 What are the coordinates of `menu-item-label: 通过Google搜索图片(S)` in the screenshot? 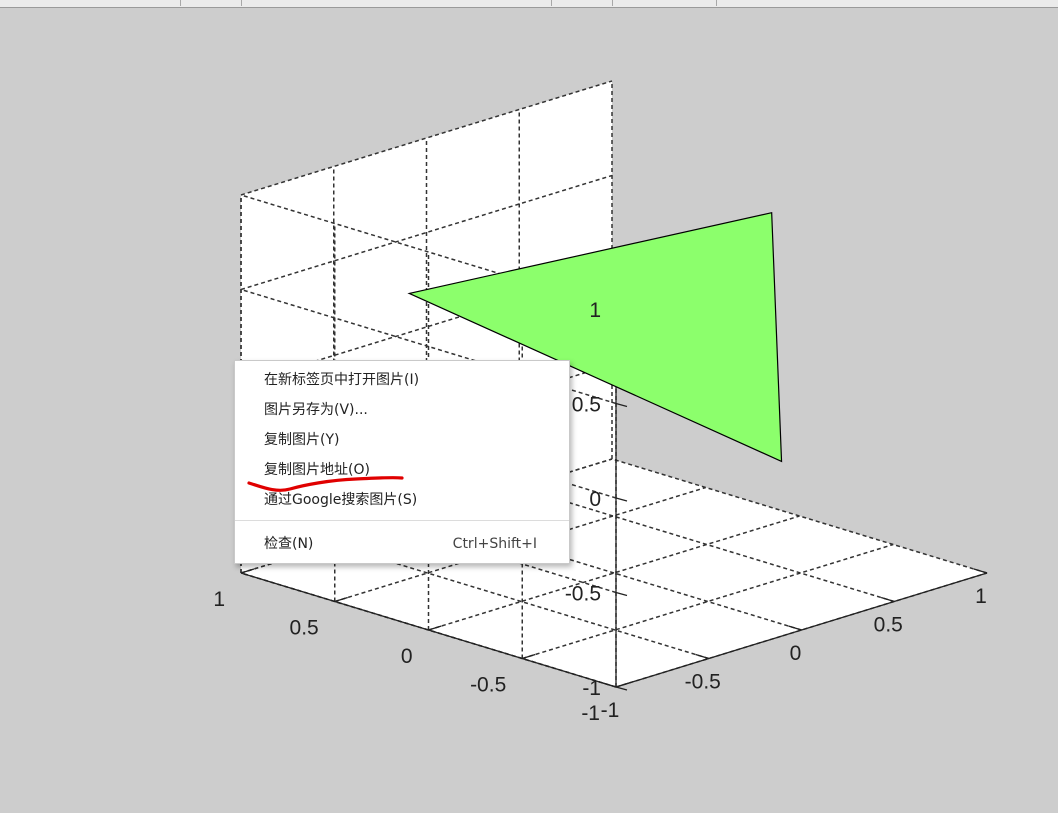 It's located at (341, 500).